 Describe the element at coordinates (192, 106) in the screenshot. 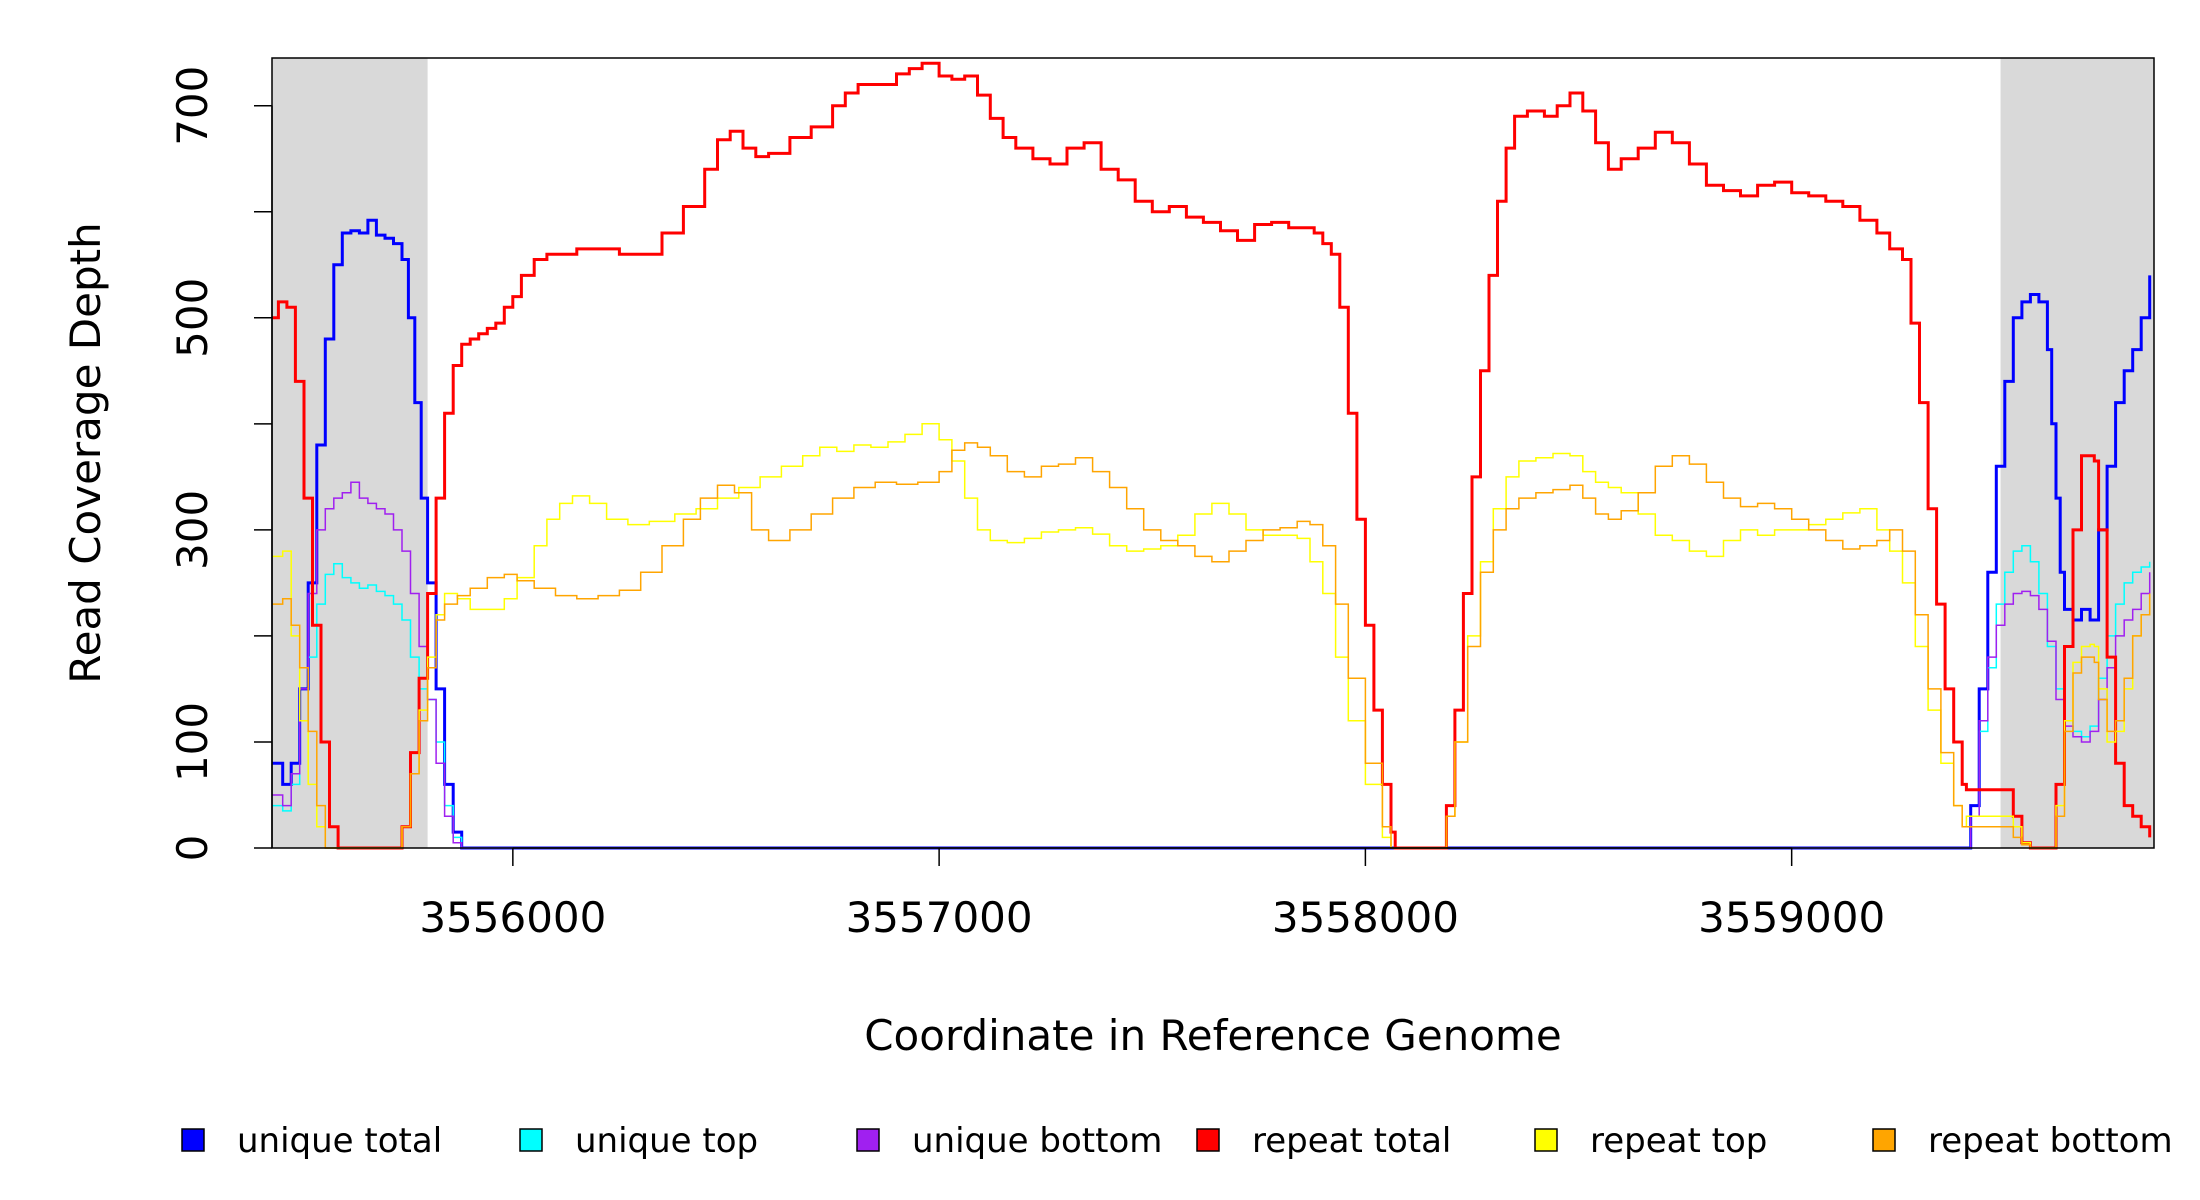

I see `y-tick-label: 700` at that location.